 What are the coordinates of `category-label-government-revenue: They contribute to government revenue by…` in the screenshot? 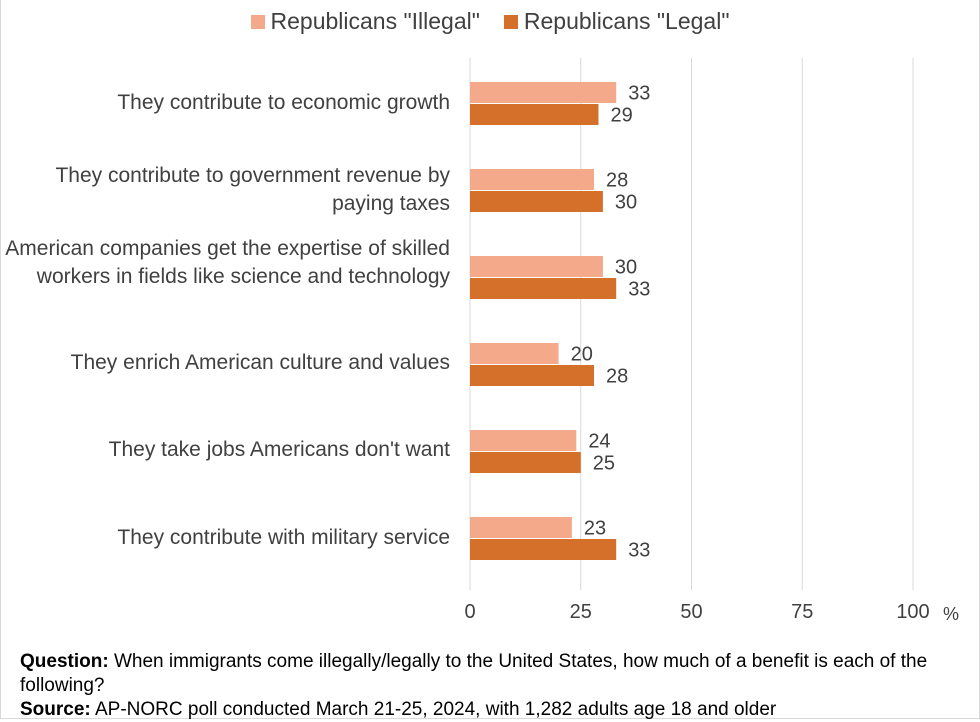 It's located at (252, 189).